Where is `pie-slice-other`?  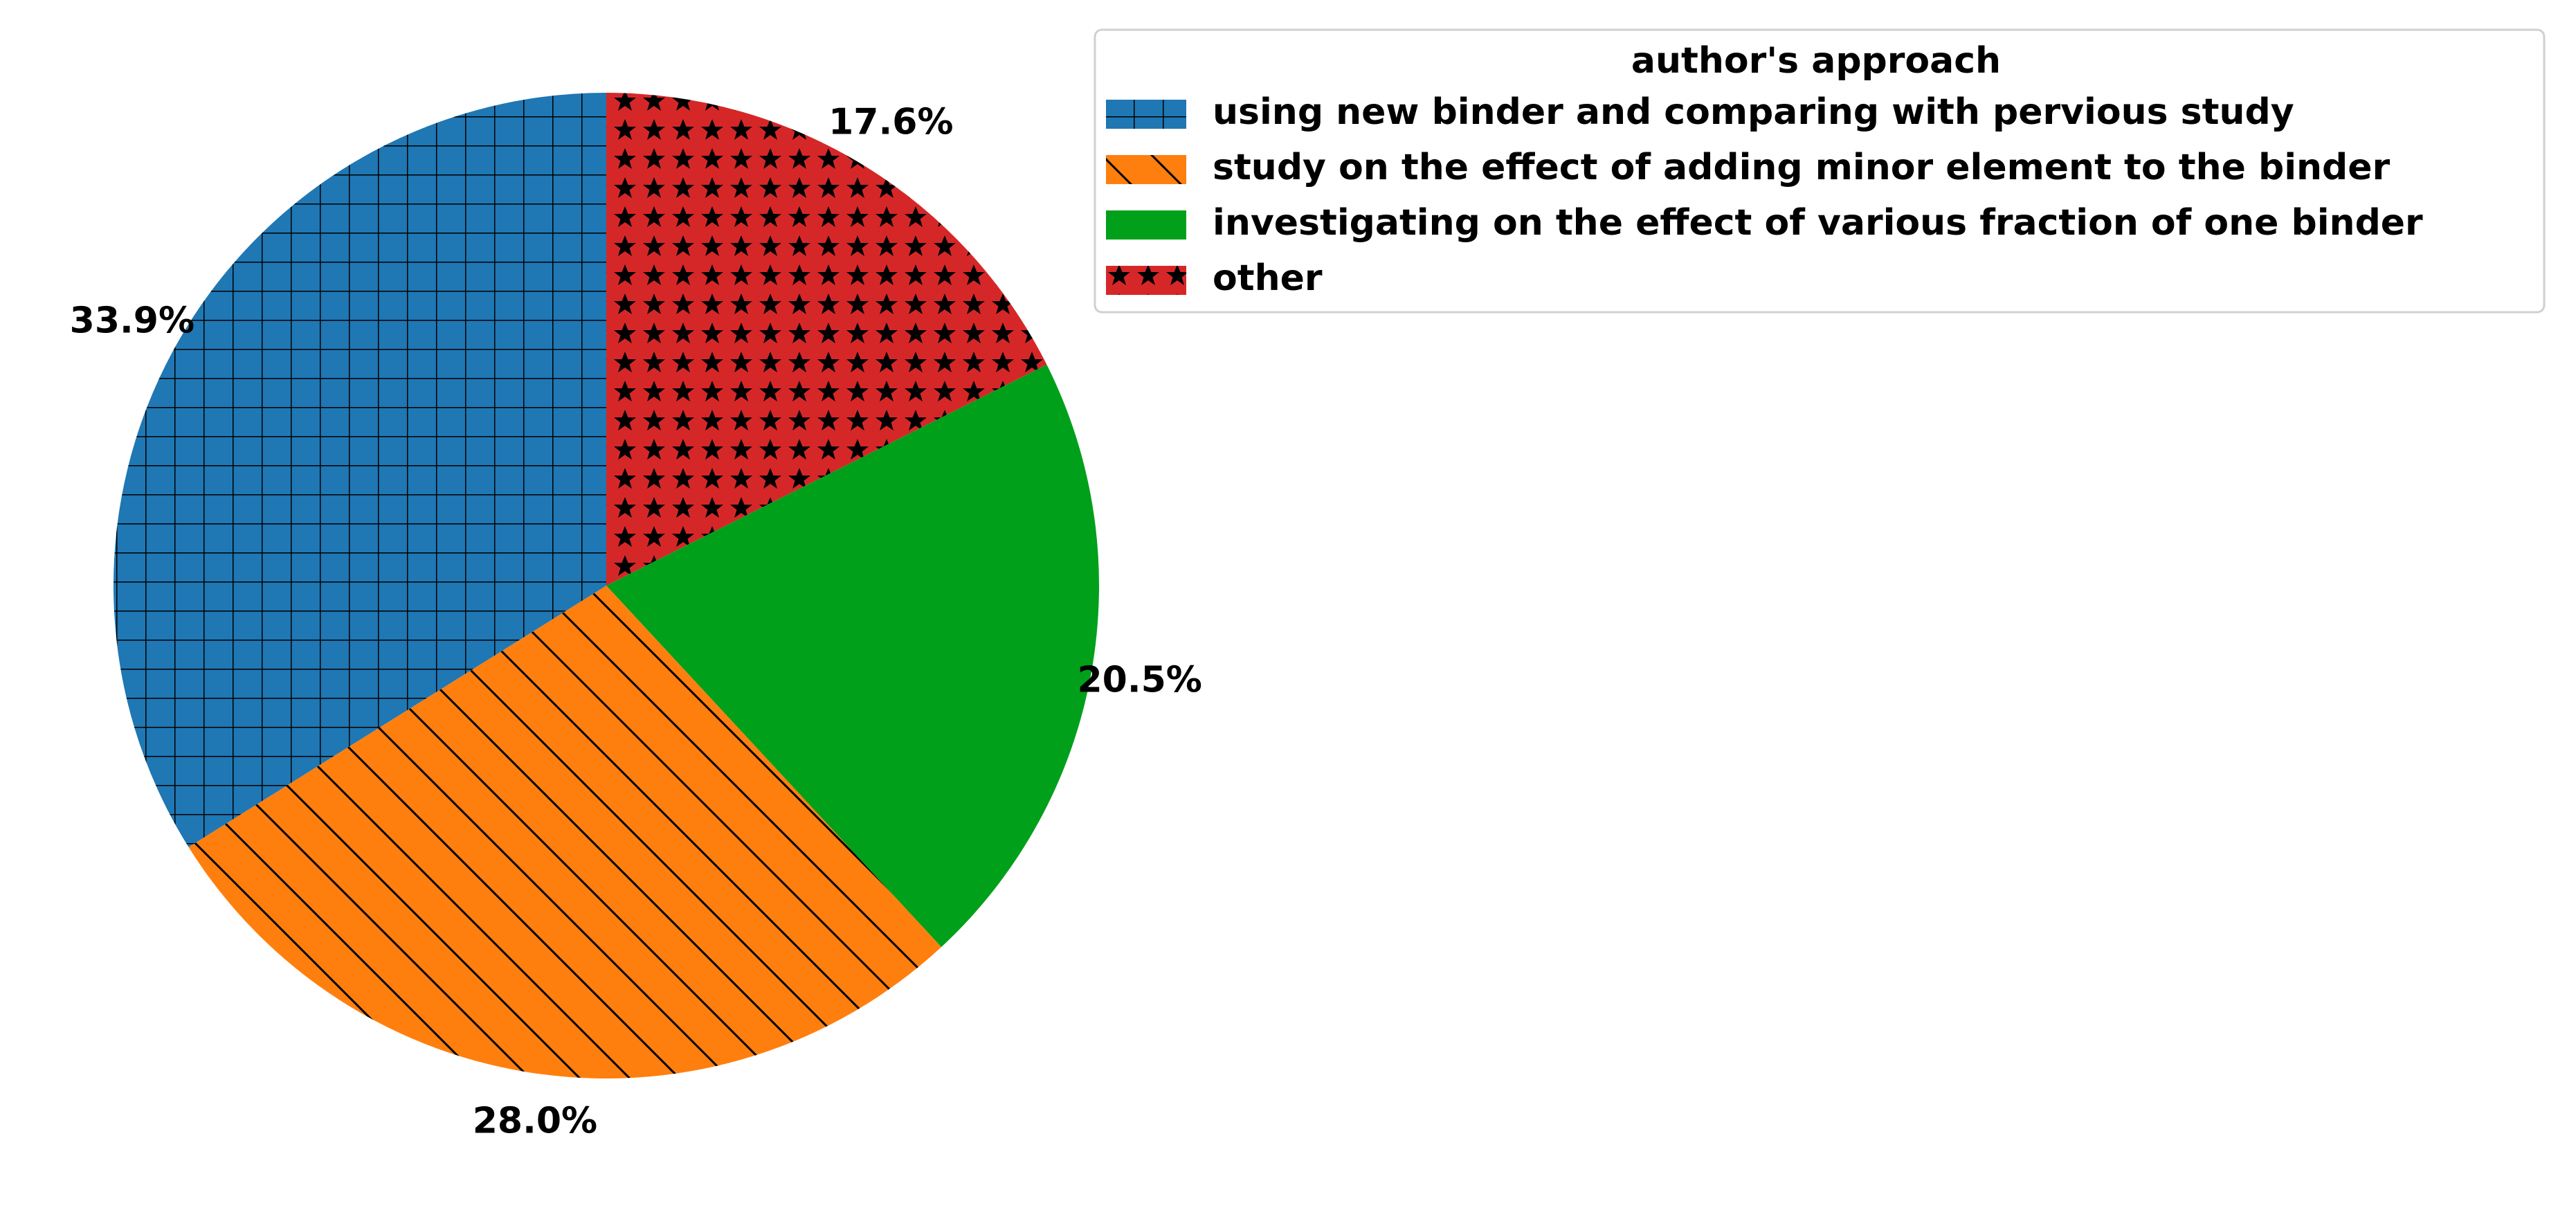 pie-slice-other is located at coordinates (826, 339).